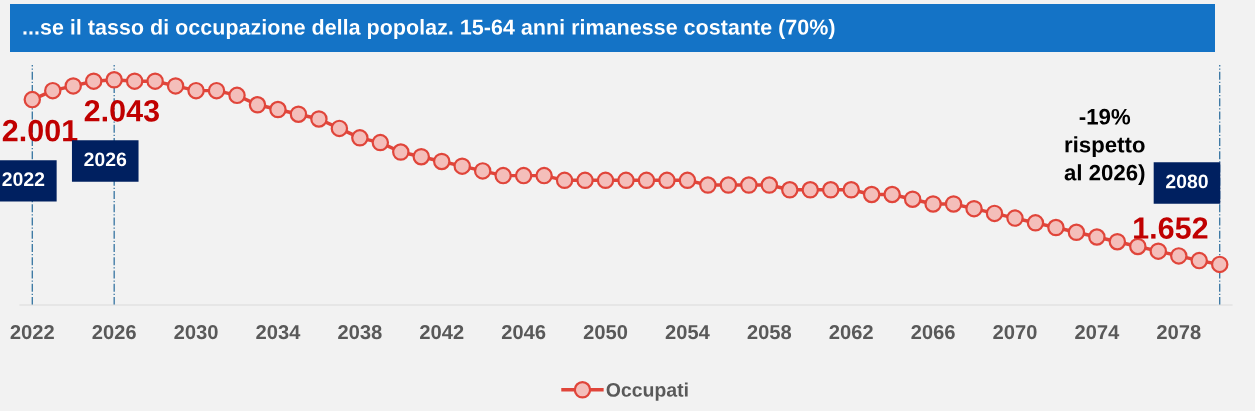 This screenshot has width=1255, height=411. Describe the element at coordinates (1187, 181) in the screenshot. I see `ref-line-label: 2080` at that location.